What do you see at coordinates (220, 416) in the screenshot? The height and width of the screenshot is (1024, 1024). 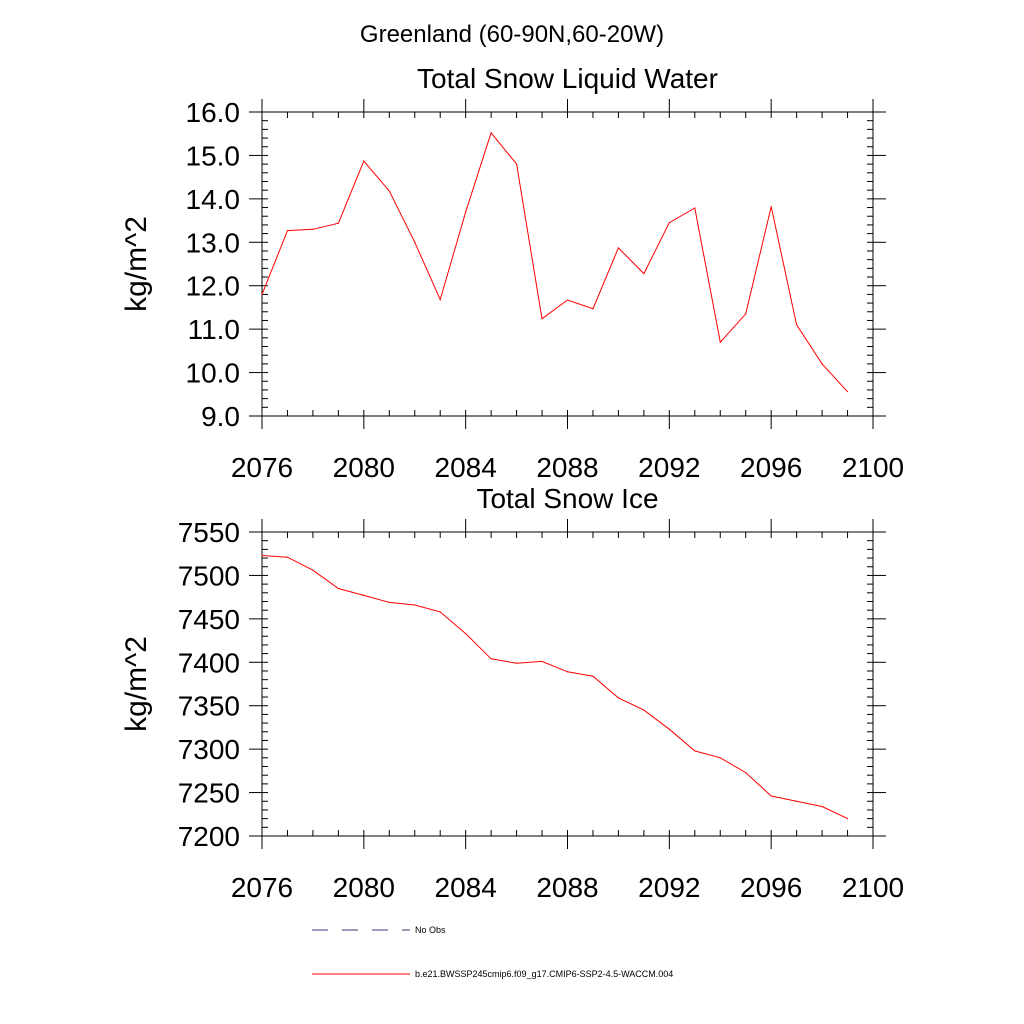 I see `y-tick-label: 9.0` at bounding box center [220, 416].